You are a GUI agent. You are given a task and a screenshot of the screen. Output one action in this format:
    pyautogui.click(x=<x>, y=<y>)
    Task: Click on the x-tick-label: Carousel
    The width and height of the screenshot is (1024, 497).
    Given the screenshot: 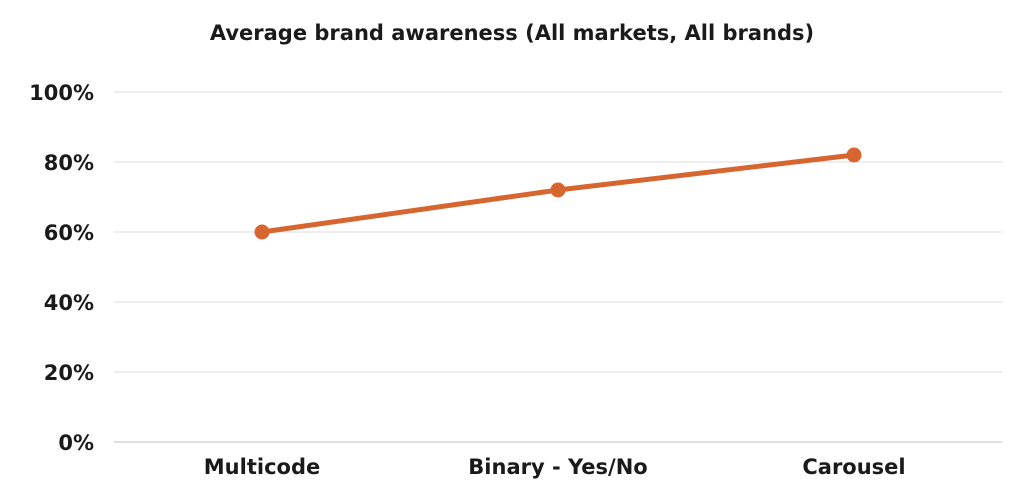 What is the action you would take?
    pyautogui.click(x=853, y=467)
    